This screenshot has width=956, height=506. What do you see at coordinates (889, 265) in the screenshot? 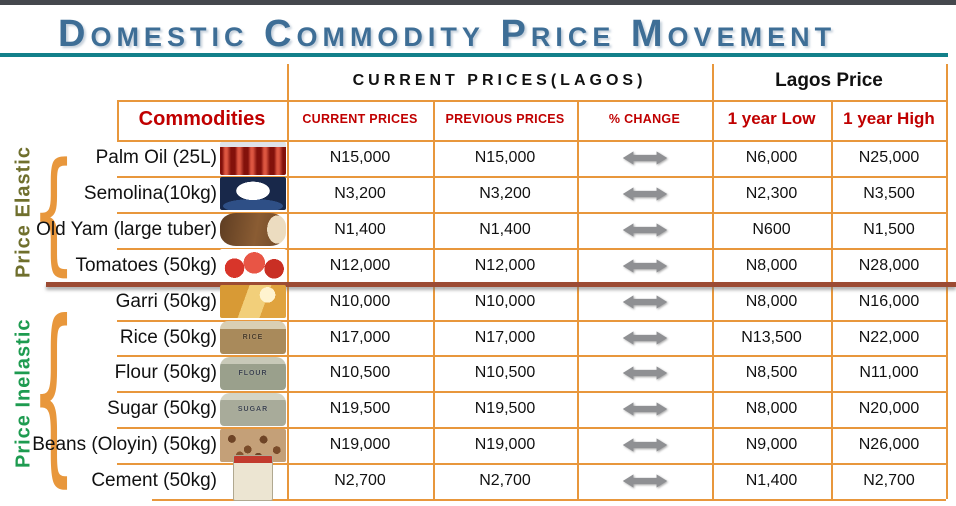
I see `year-high-cell: N28,000` at bounding box center [889, 265].